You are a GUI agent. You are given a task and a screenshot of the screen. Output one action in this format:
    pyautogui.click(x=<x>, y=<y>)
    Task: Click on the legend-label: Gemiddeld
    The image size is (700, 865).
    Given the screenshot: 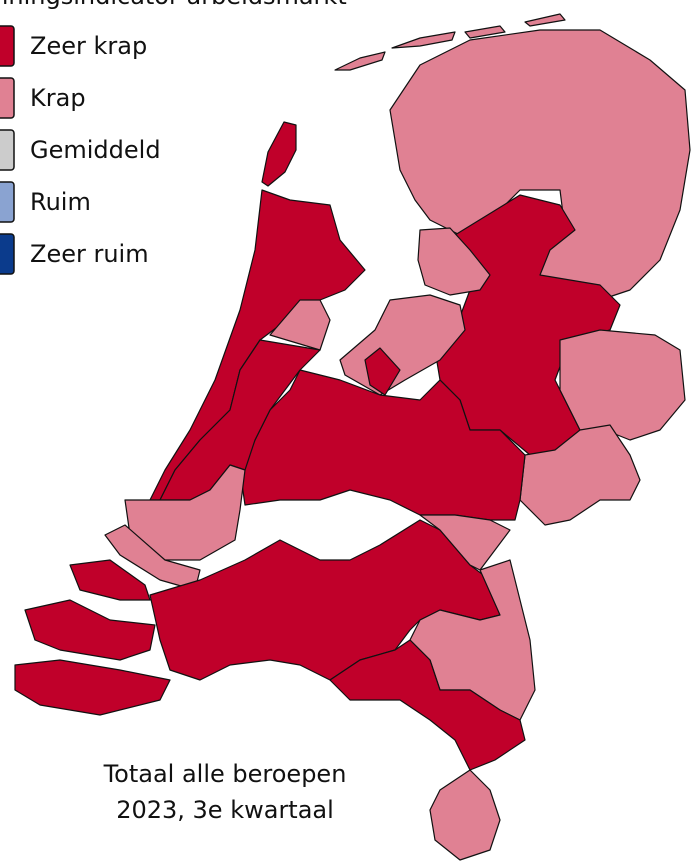 What is the action you would take?
    pyautogui.click(x=95, y=150)
    